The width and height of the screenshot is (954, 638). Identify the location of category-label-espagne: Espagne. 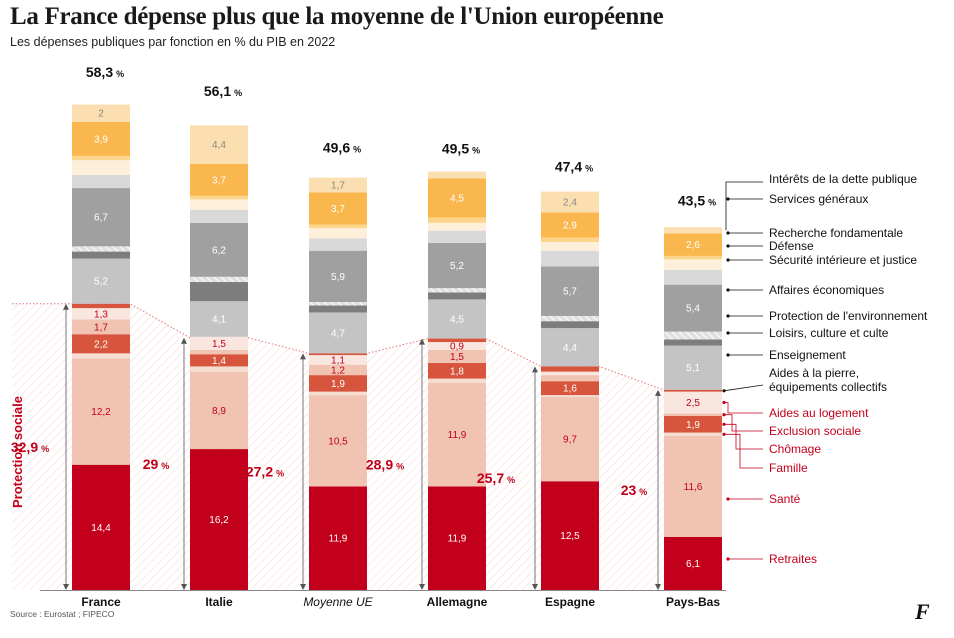
(570, 602).